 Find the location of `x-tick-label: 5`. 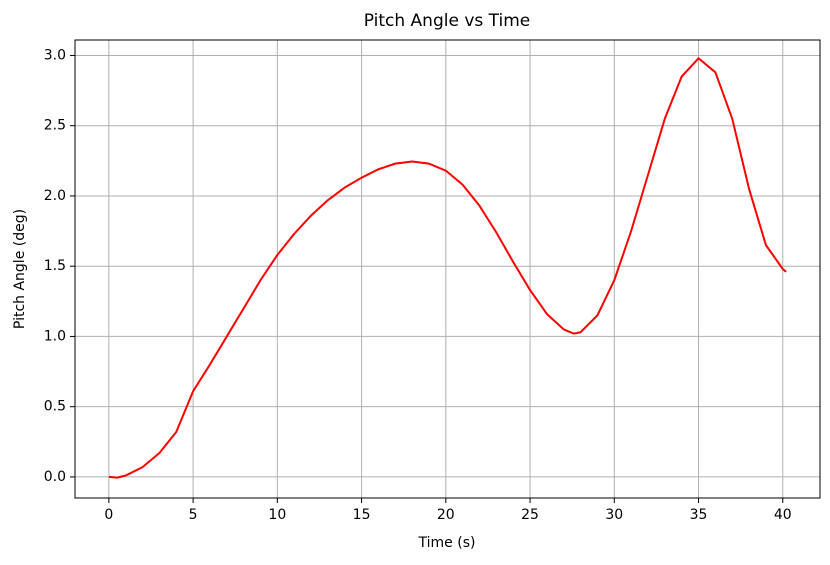

x-tick-label: 5 is located at coordinates (193, 515).